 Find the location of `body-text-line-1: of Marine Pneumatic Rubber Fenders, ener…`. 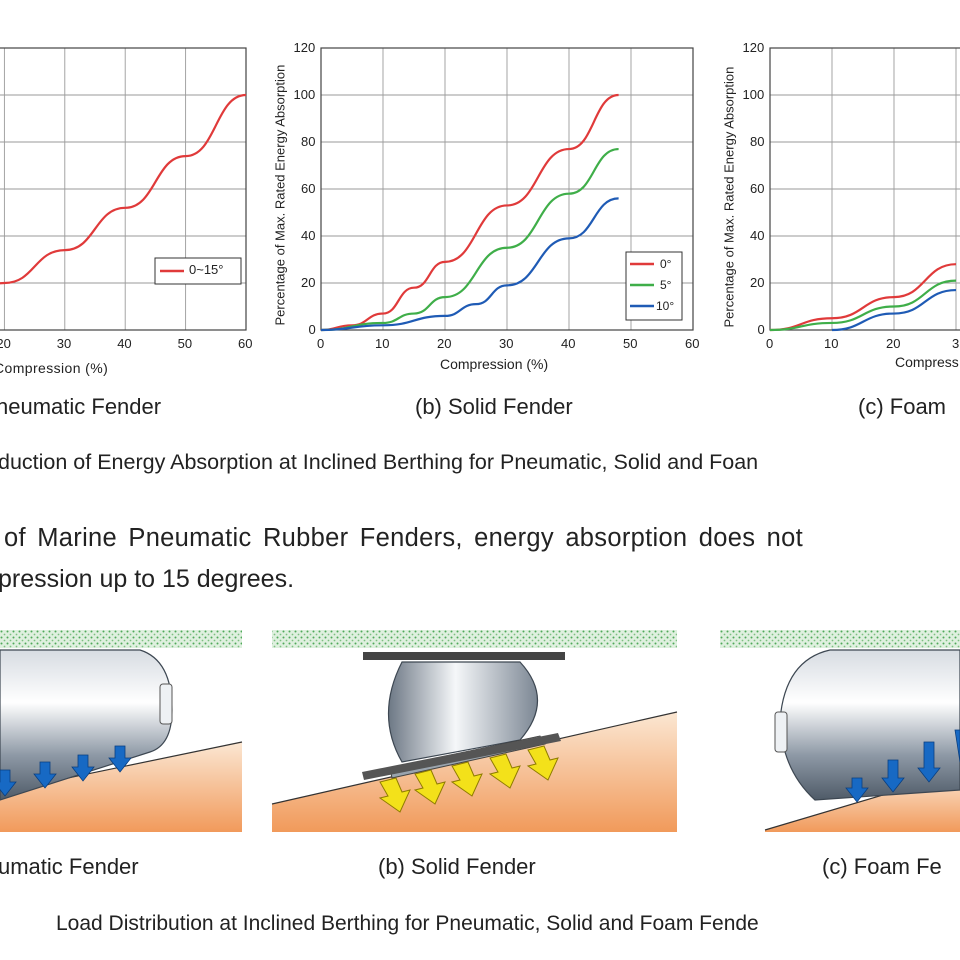

body-text-line-1: of Marine Pneumatic Rubber Fenders, ener… is located at coordinates (404, 538).